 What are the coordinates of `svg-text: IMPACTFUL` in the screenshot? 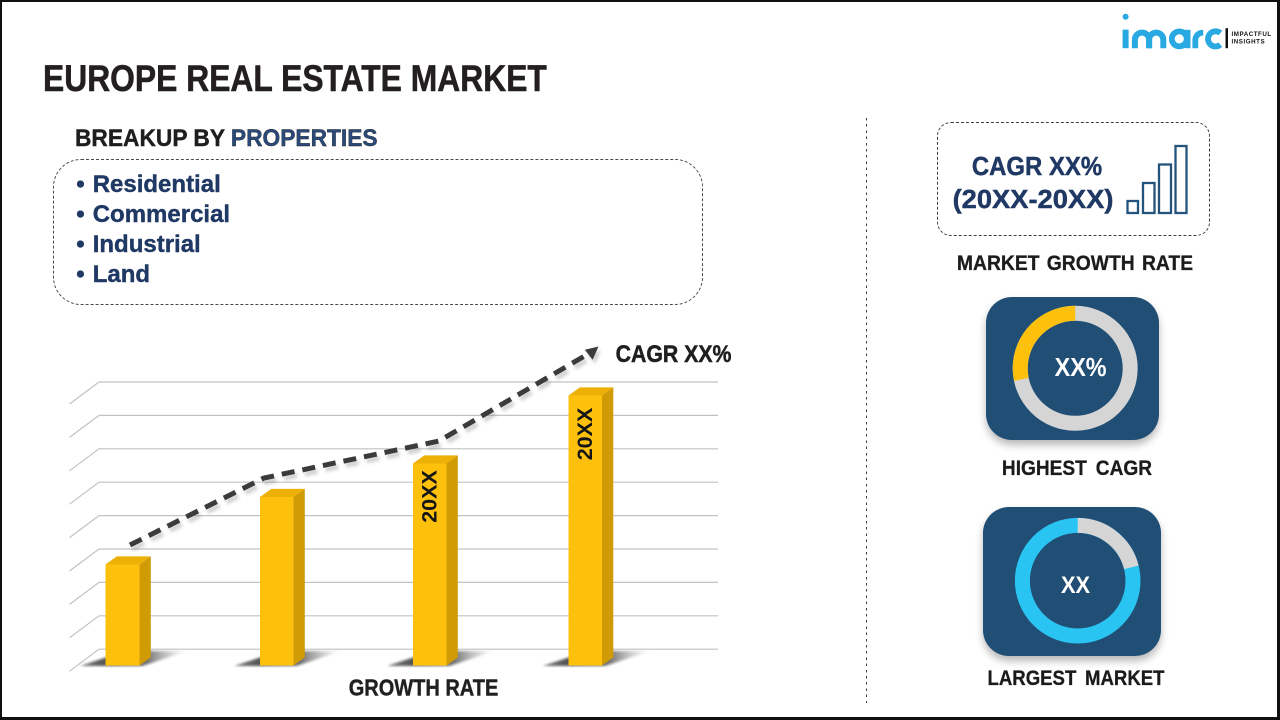 It's located at (1252, 34).